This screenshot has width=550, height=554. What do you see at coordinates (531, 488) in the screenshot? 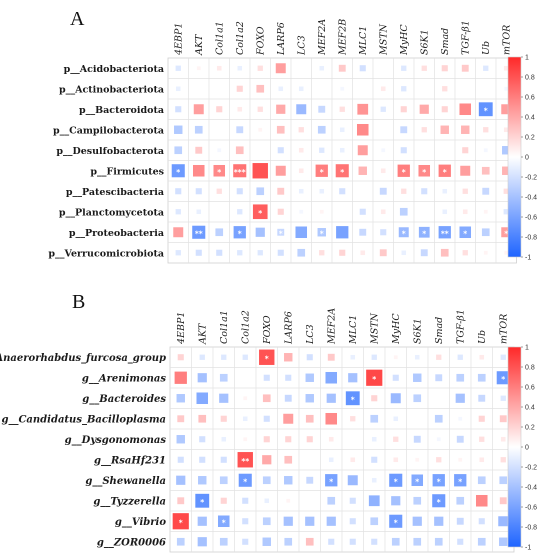
I see `panel-b-colorbar-tick-label: -0.4` at bounding box center [531, 488].